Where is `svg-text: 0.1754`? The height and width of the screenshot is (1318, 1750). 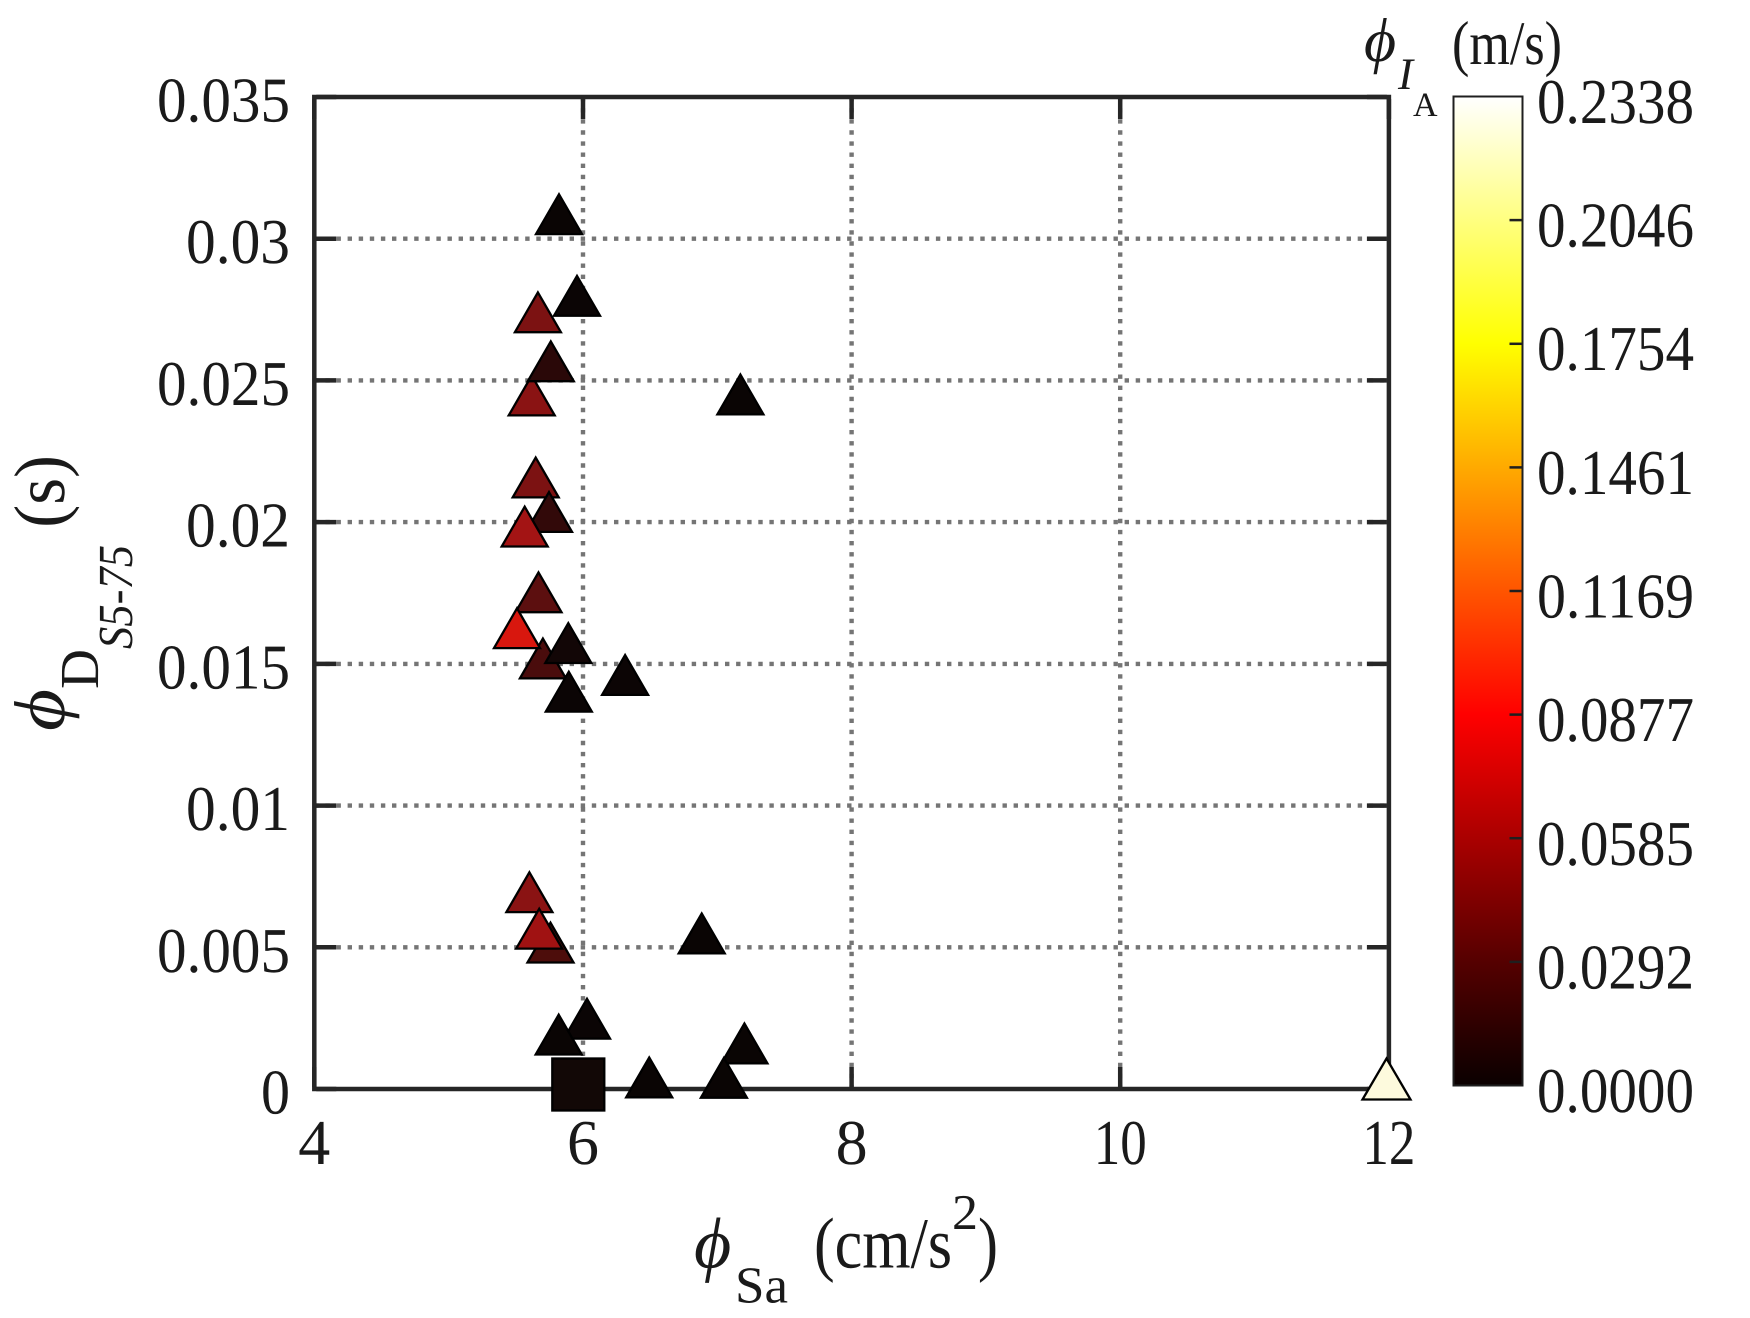
svg-text: 0.1754 is located at coordinates (1615, 348).